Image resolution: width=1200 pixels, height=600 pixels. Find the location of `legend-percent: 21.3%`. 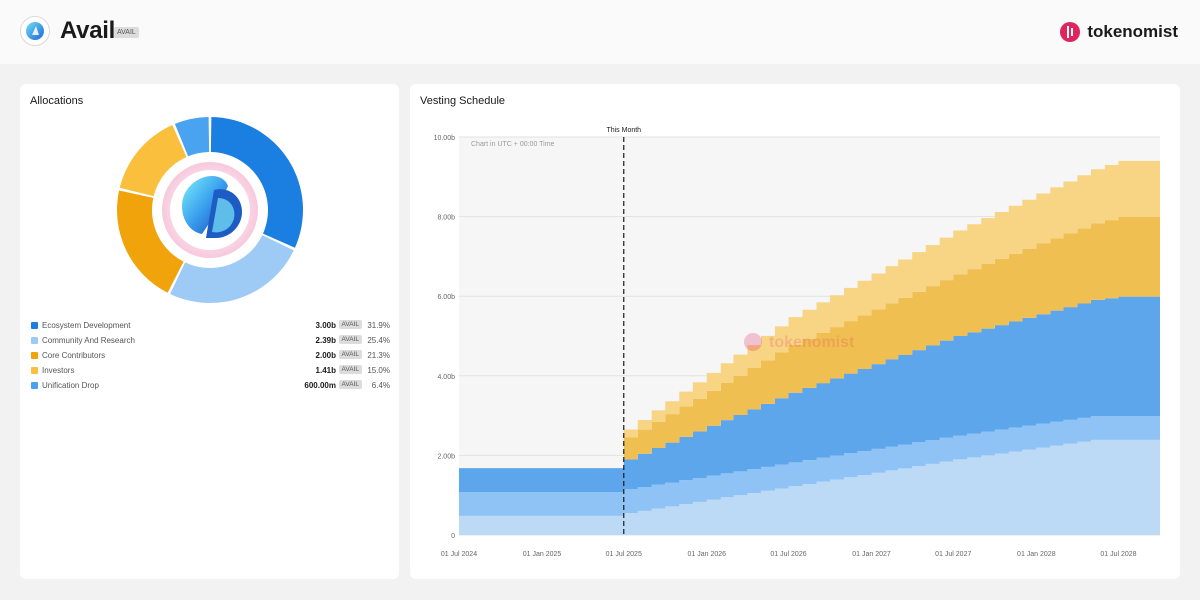

legend-percent: 21.3% is located at coordinates (378, 355).